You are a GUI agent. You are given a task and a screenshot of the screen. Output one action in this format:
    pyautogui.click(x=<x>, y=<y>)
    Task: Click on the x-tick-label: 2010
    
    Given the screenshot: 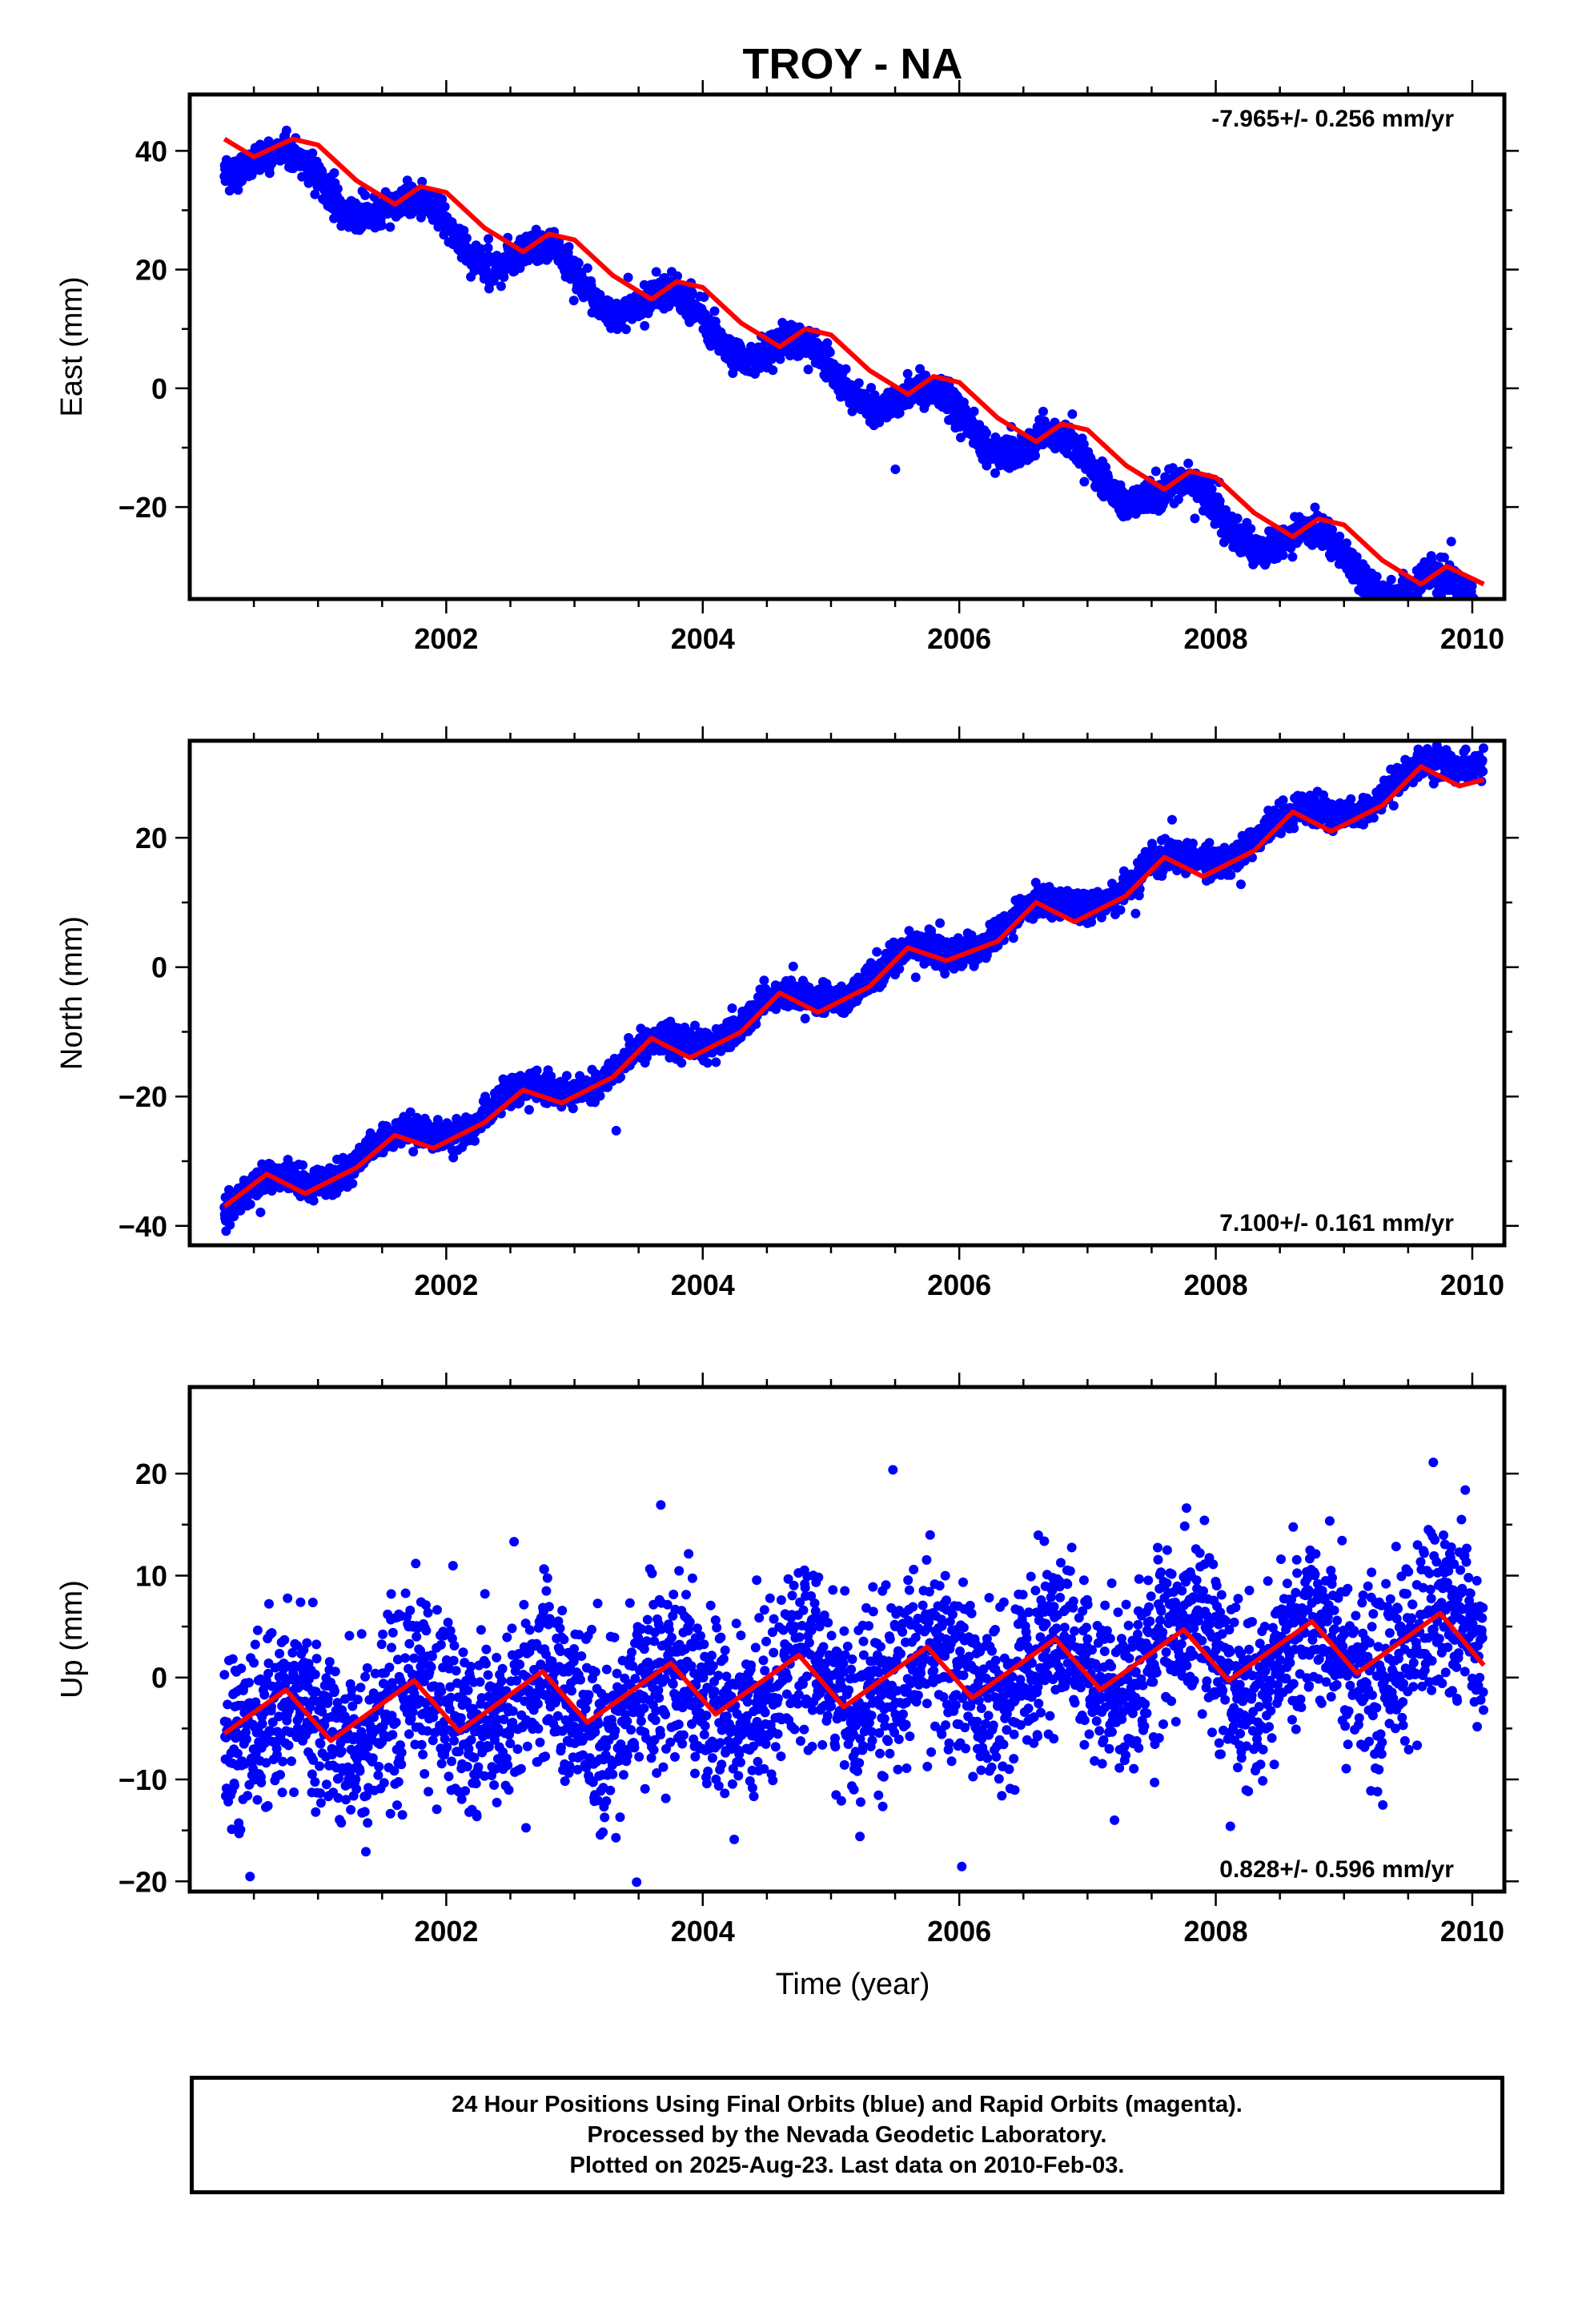 What is the action you would take?
    pyautogui.click(x=1472, y=638)
    